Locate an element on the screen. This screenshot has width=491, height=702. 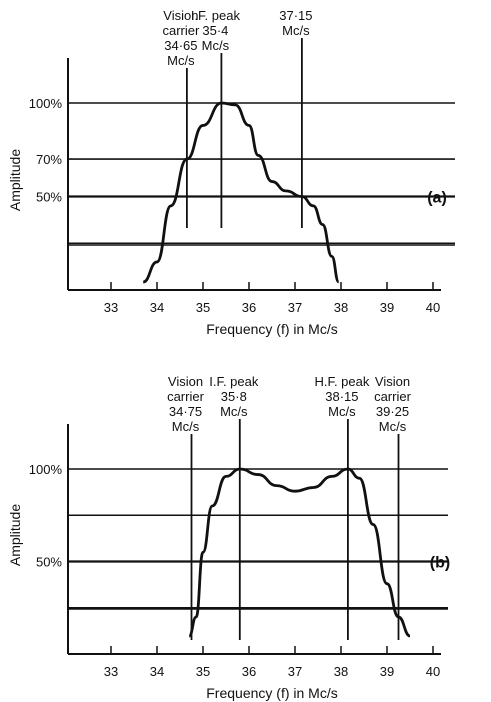
marker-label: 37·15 is located at coordinates (295, 15).